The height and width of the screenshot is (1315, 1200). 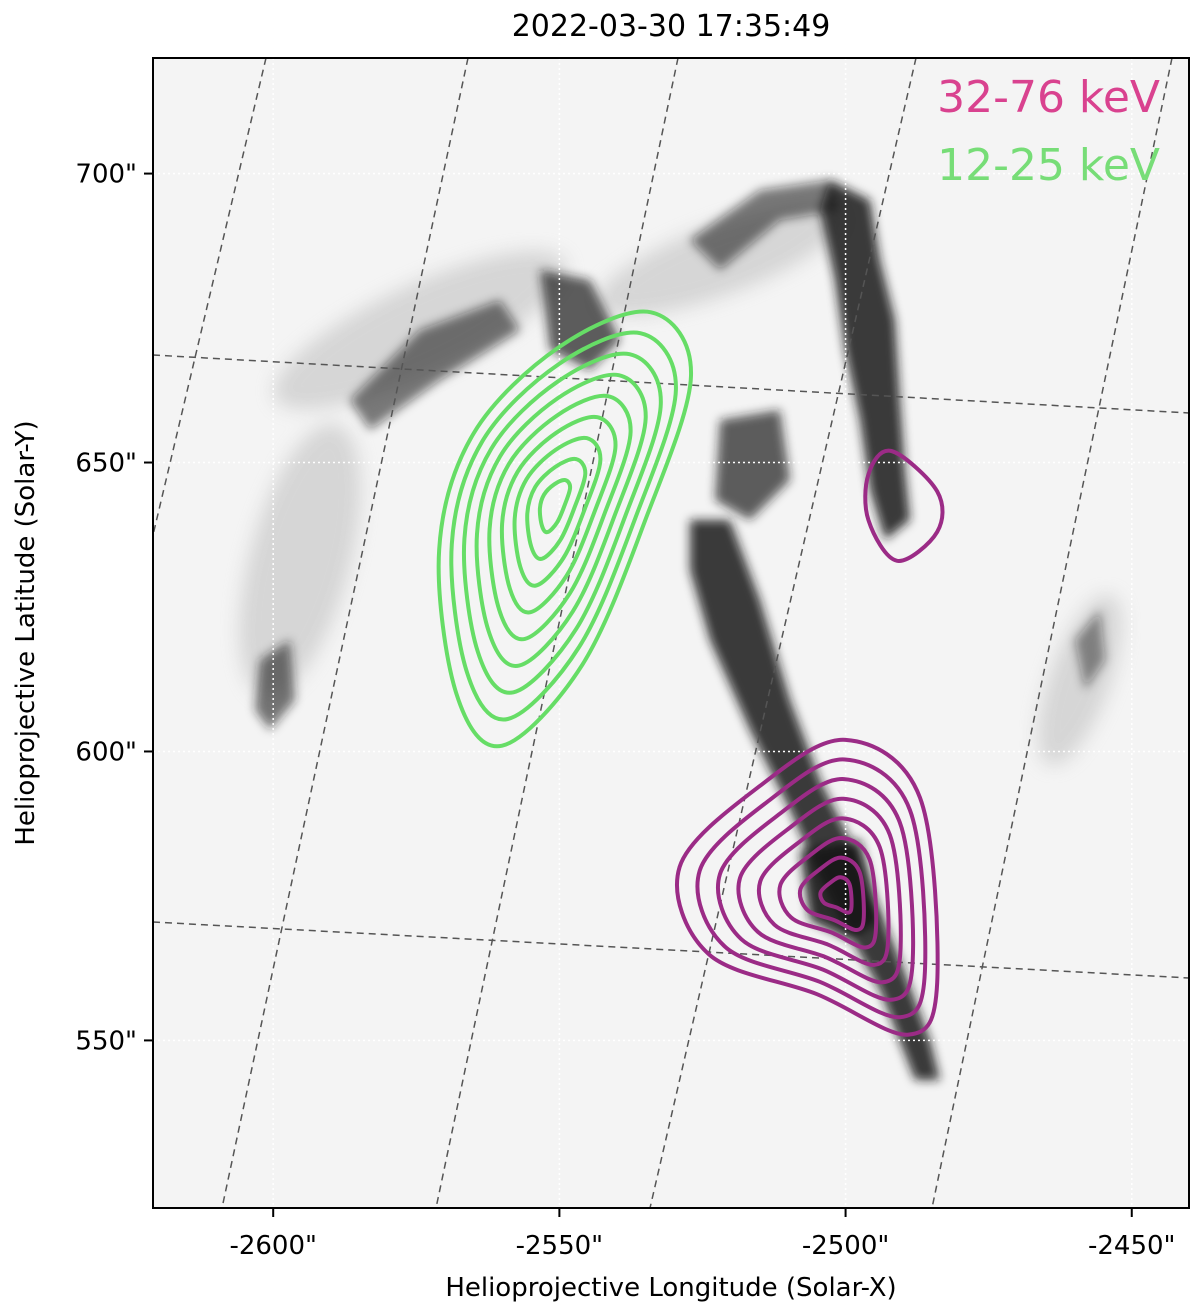 What do you see at coordinates (26, 632) in the screenshot?
I see `y-axis-label: Helioprojective Latitude (Solar-Y)` at bounding box center [26, 632].